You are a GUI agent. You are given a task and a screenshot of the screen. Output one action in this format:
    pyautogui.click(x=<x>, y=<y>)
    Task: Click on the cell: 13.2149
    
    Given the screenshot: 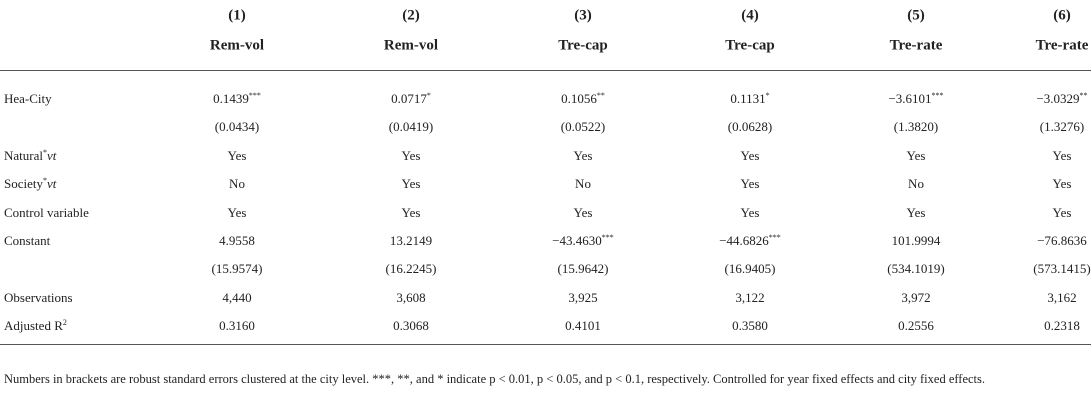 What is the action you would take?
    pyautogui.click(x=411, y=240)
    